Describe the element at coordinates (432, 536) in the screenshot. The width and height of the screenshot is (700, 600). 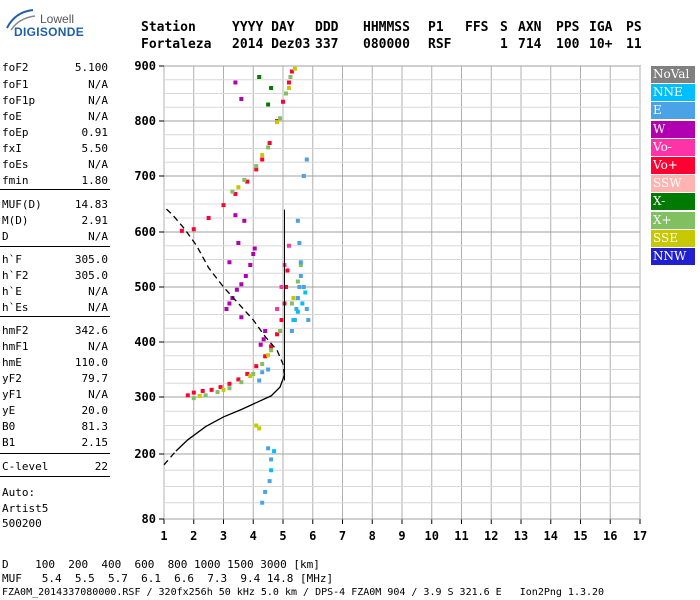
I see `x-tick-label: 10` at that location.